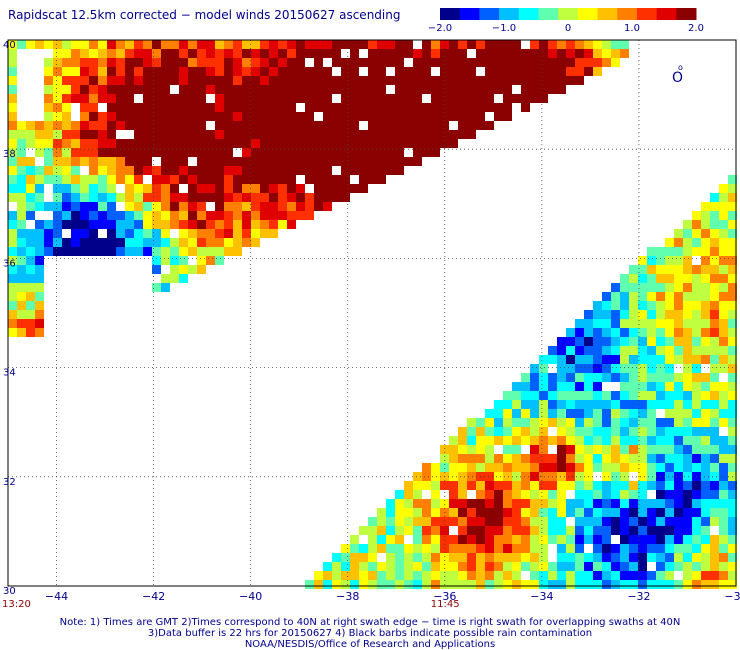 The width and height of the screenshot is (740, 650). What do you see at coordinates (9, 373) in the screenshot?
I see `latitude-tick-label: 34` at bounding box center [9, 373].